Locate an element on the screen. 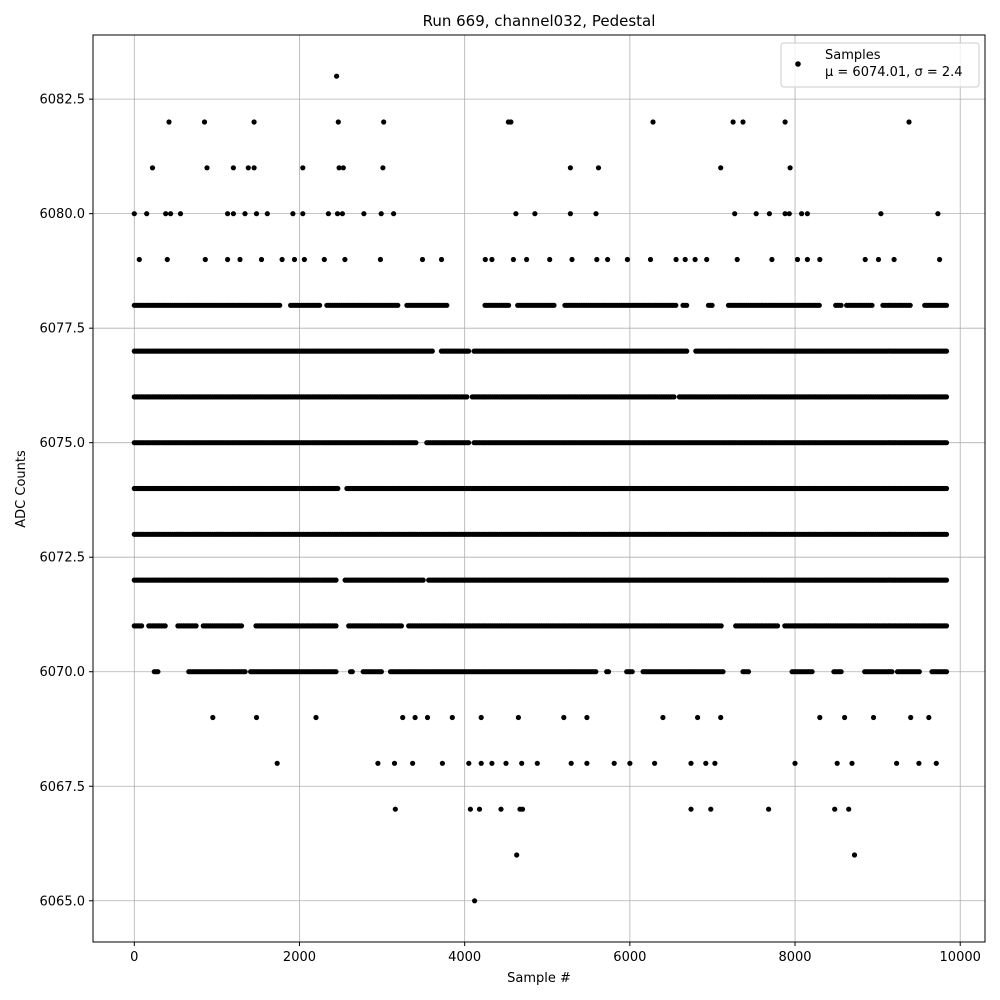 This screenshot has width=1000, height=1000. legend-stat-label: μ = 6074.01, σ = 2.4 is located at coordinates (894, 72).